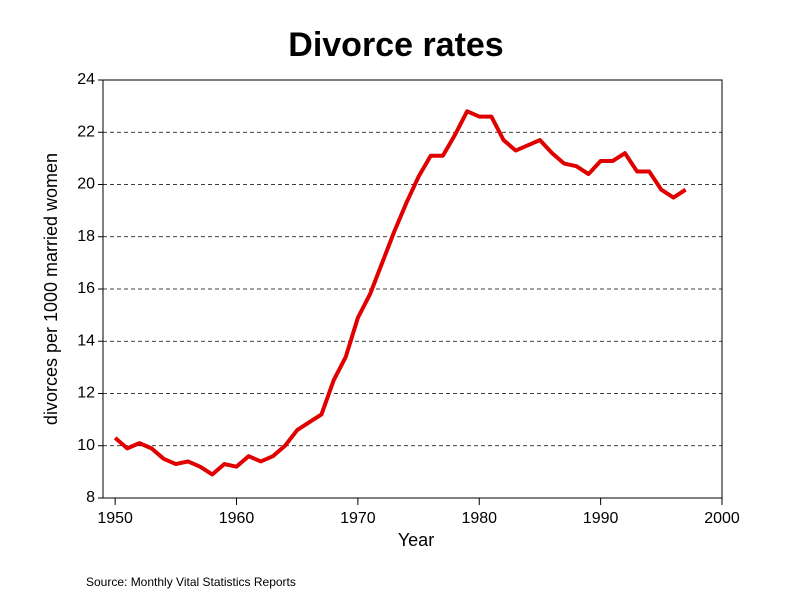 The width and height of the screenshot is (800, 600). I want to click on x-tick-label: 1950, so click(115, 518).